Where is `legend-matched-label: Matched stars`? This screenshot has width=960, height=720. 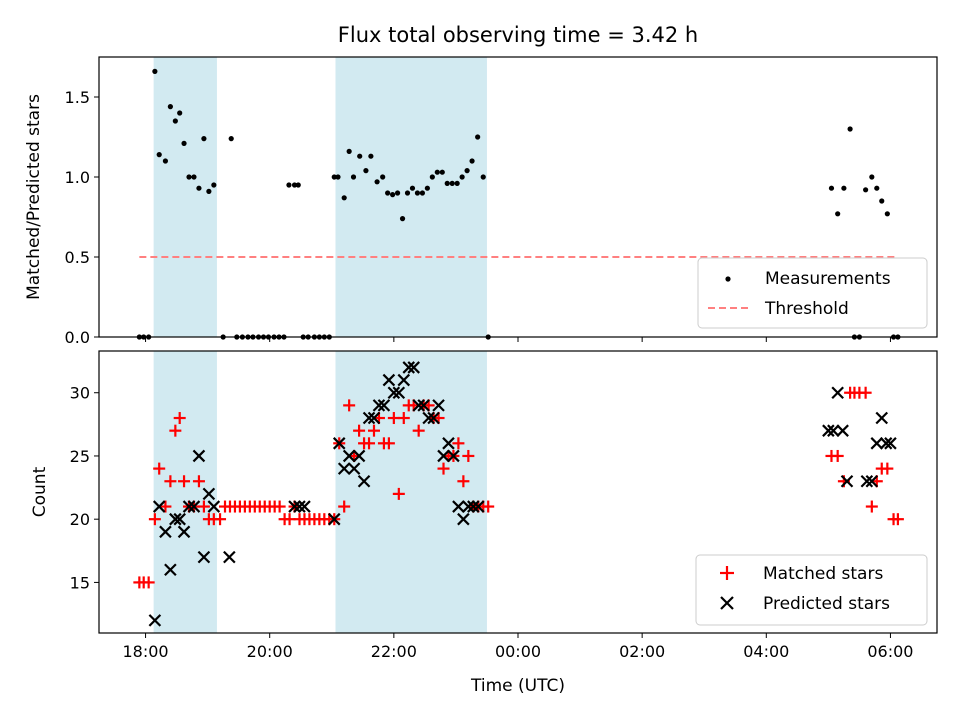
legend-matched-label: Matched stars is located at coordinates (823, 574).